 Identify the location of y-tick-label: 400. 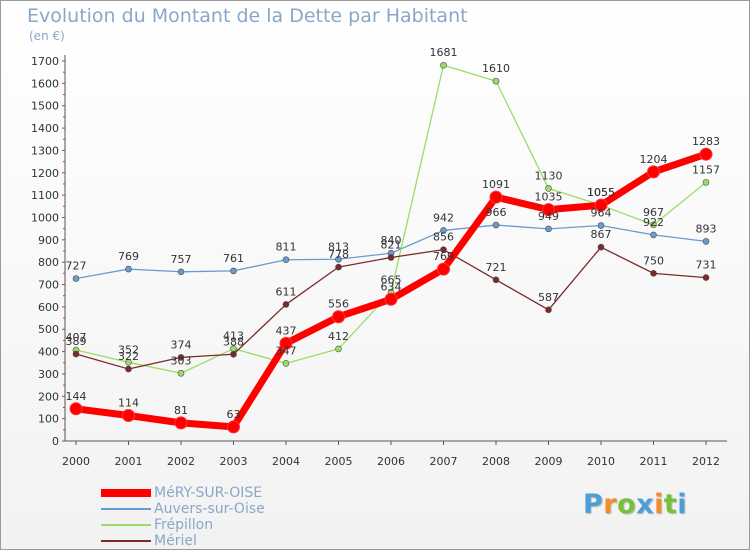
(48, 352).